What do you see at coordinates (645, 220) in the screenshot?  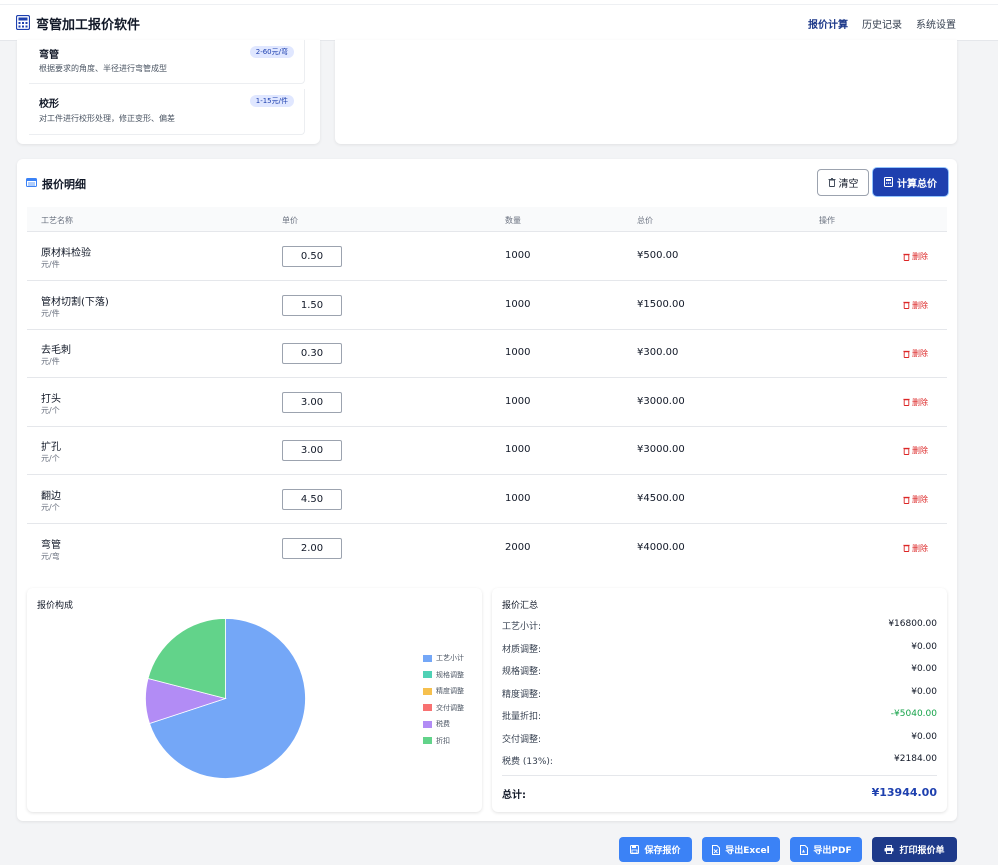 I see `header-total: 总价` at bounding box center [645, 220].